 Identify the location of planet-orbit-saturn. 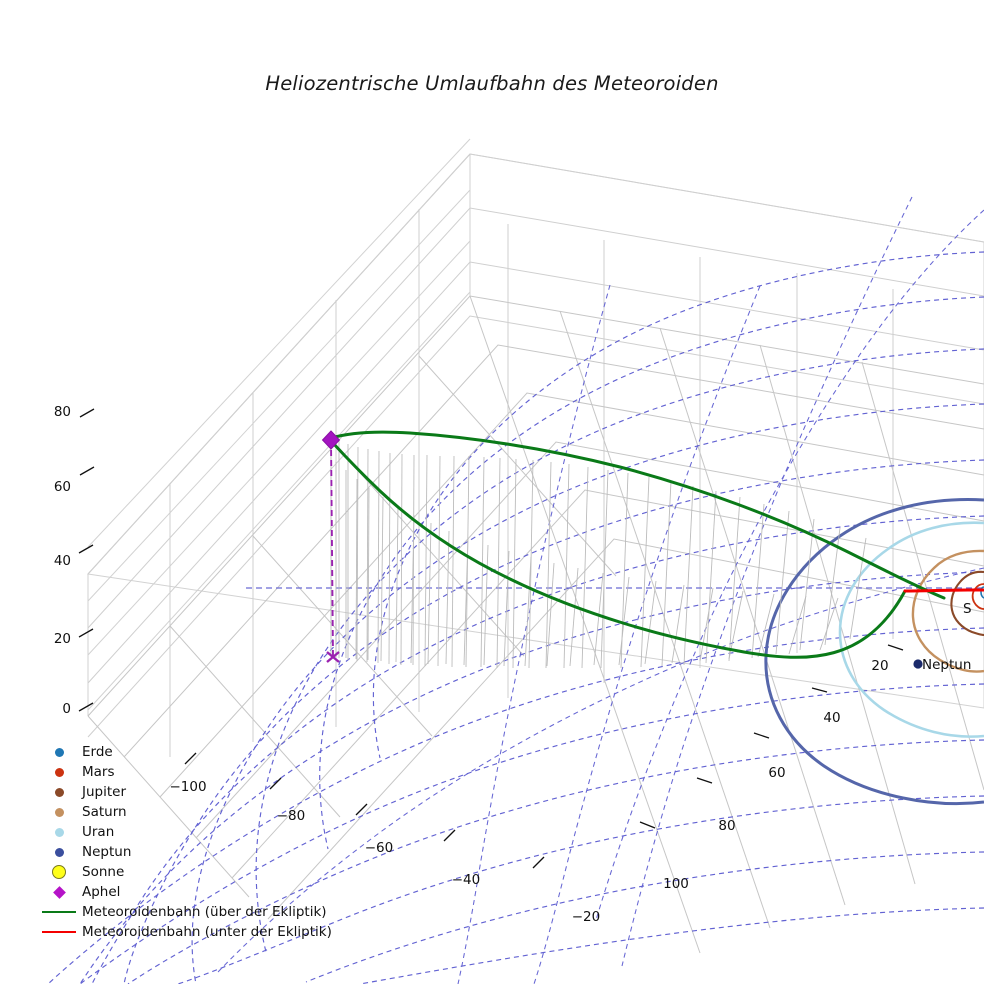
(947, 611).